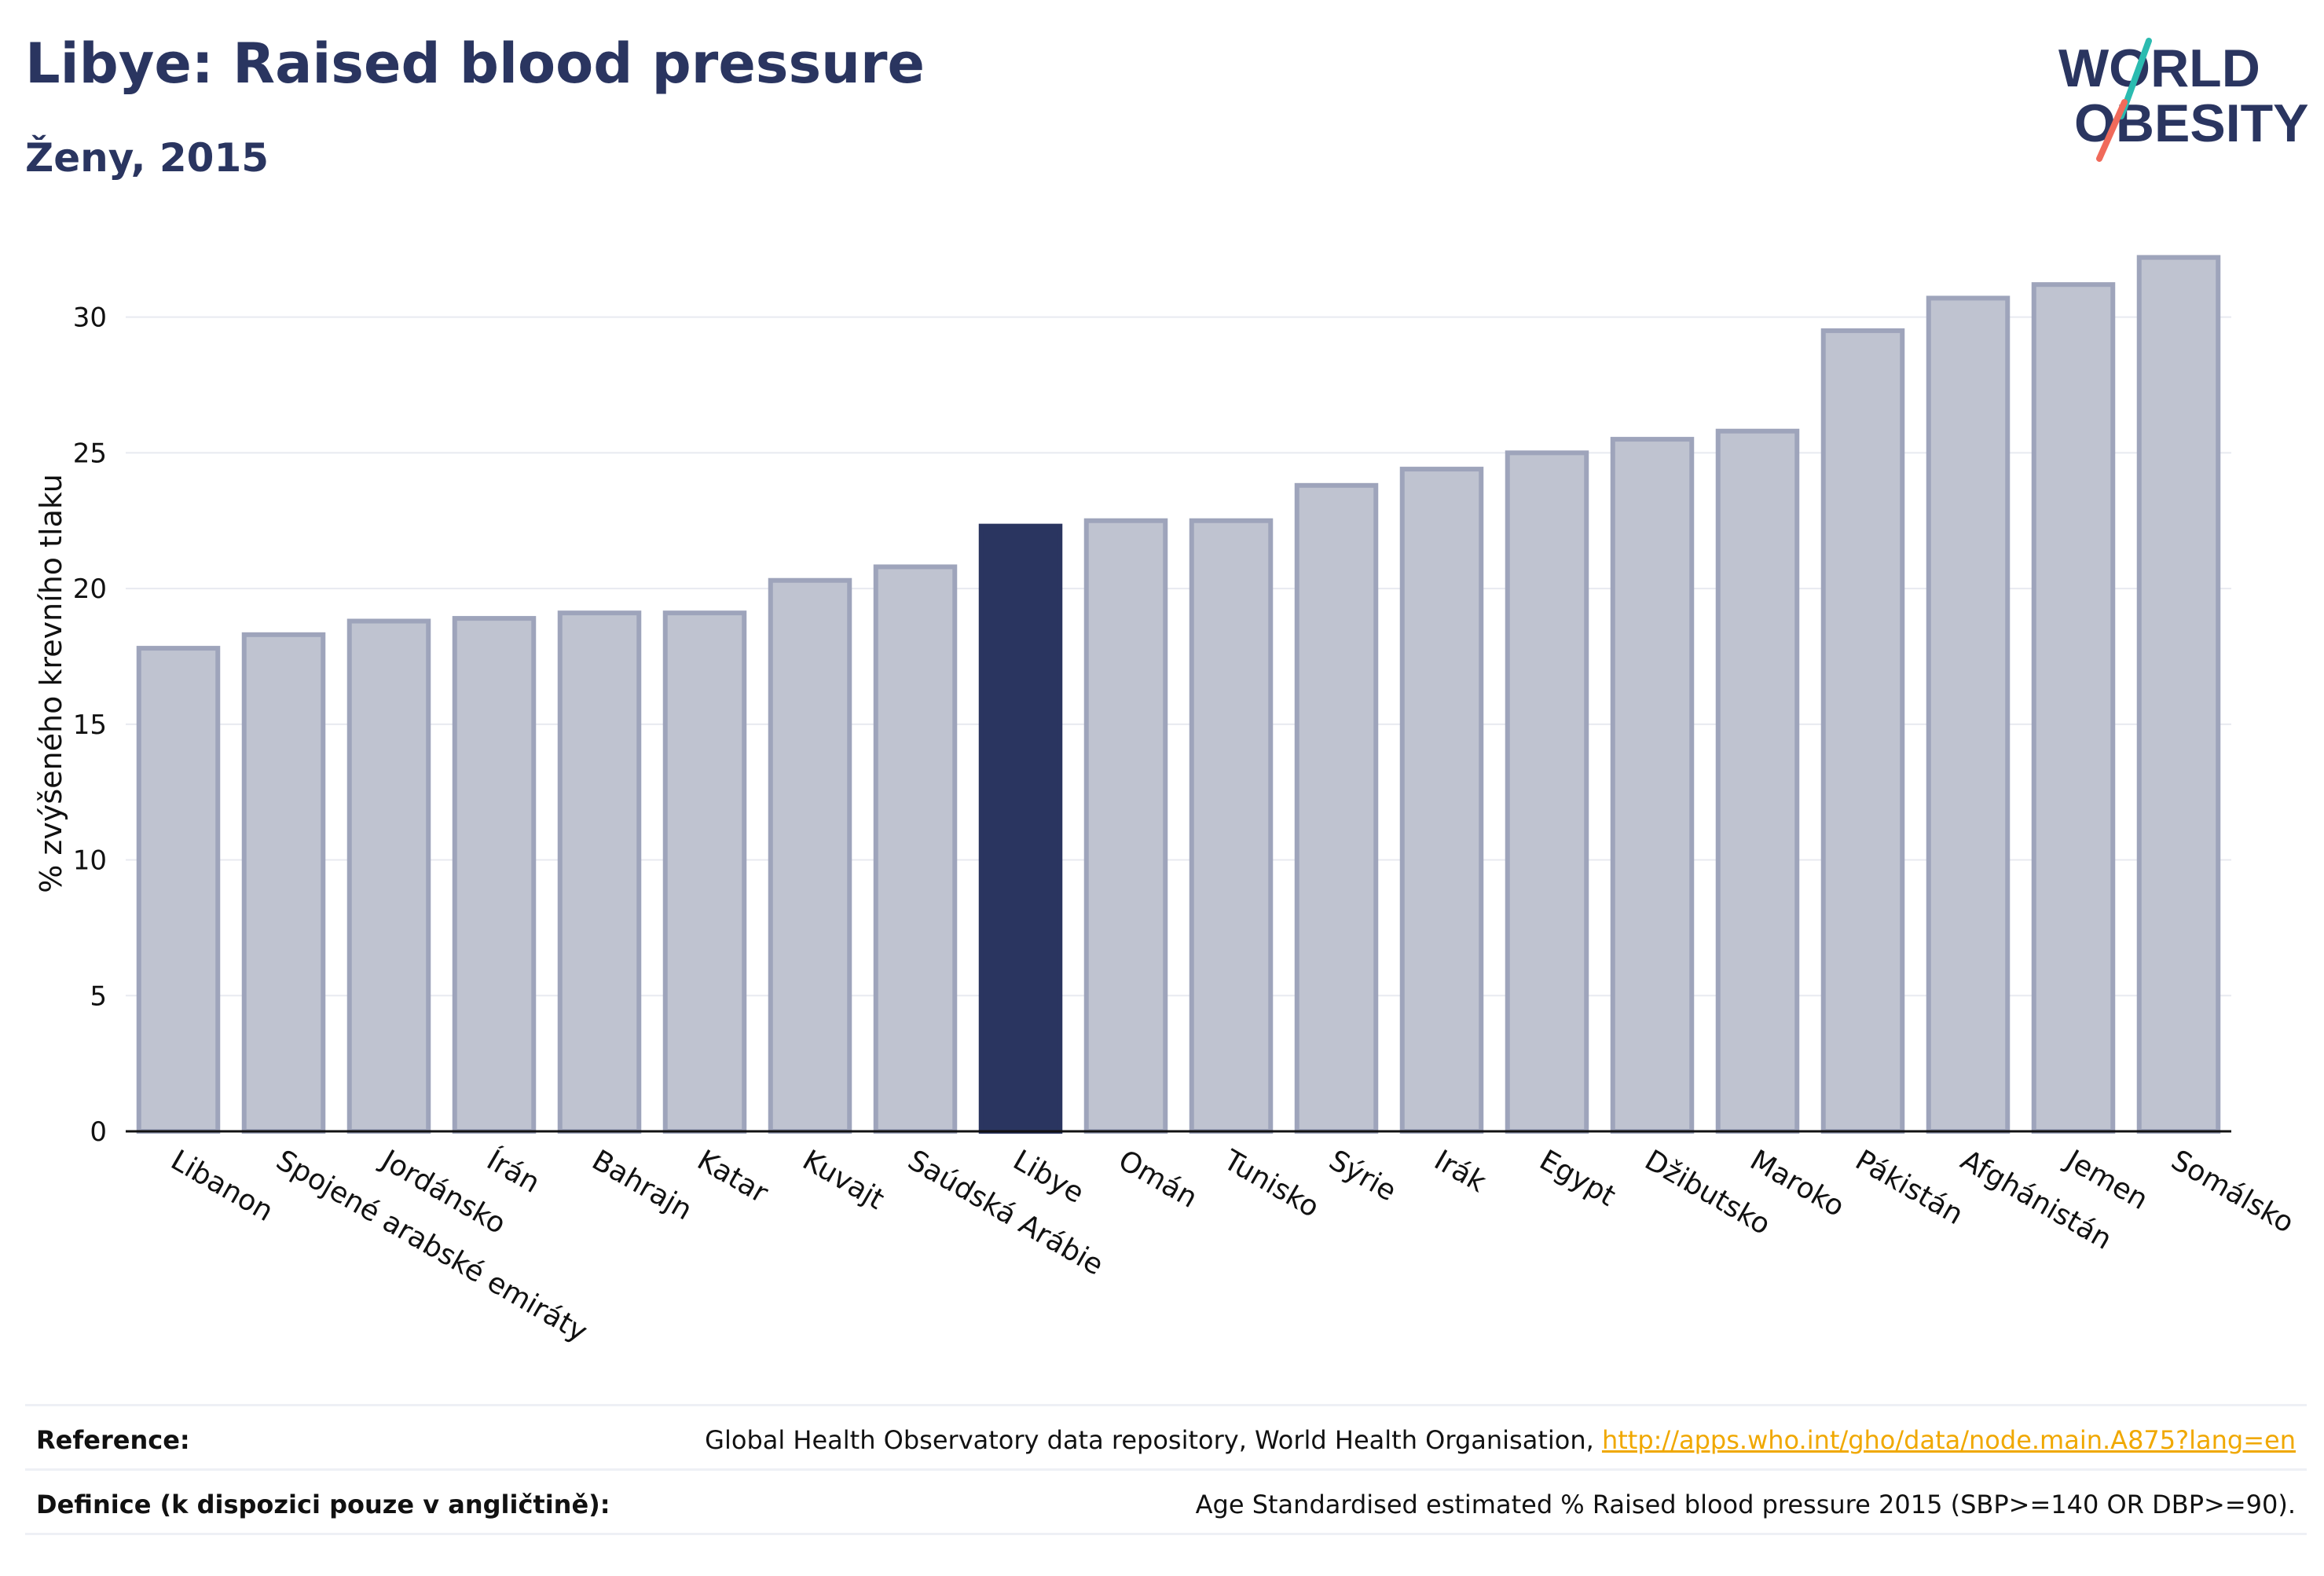  What do you see at coordinates (2183, 100) in the screenshot?
I see `world-obesity-logo: WORLD OBESITY` at bounding box center [2183, 100].